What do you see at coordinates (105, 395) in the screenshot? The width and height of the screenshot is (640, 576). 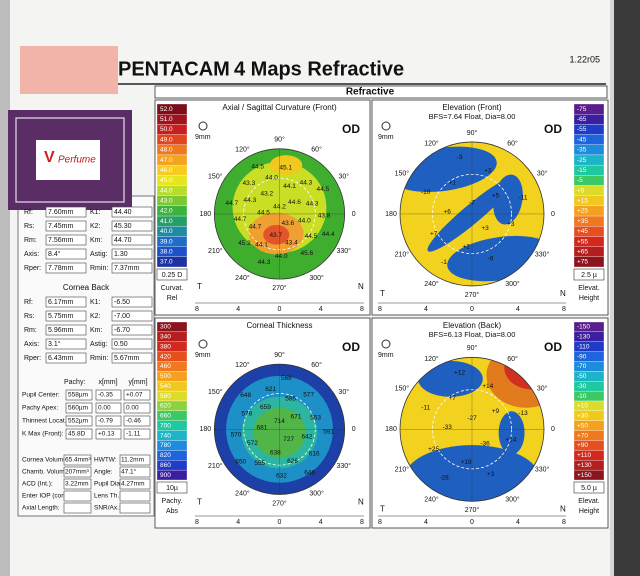 I see `table-value: -0.35` at bounding box center [105, 395].